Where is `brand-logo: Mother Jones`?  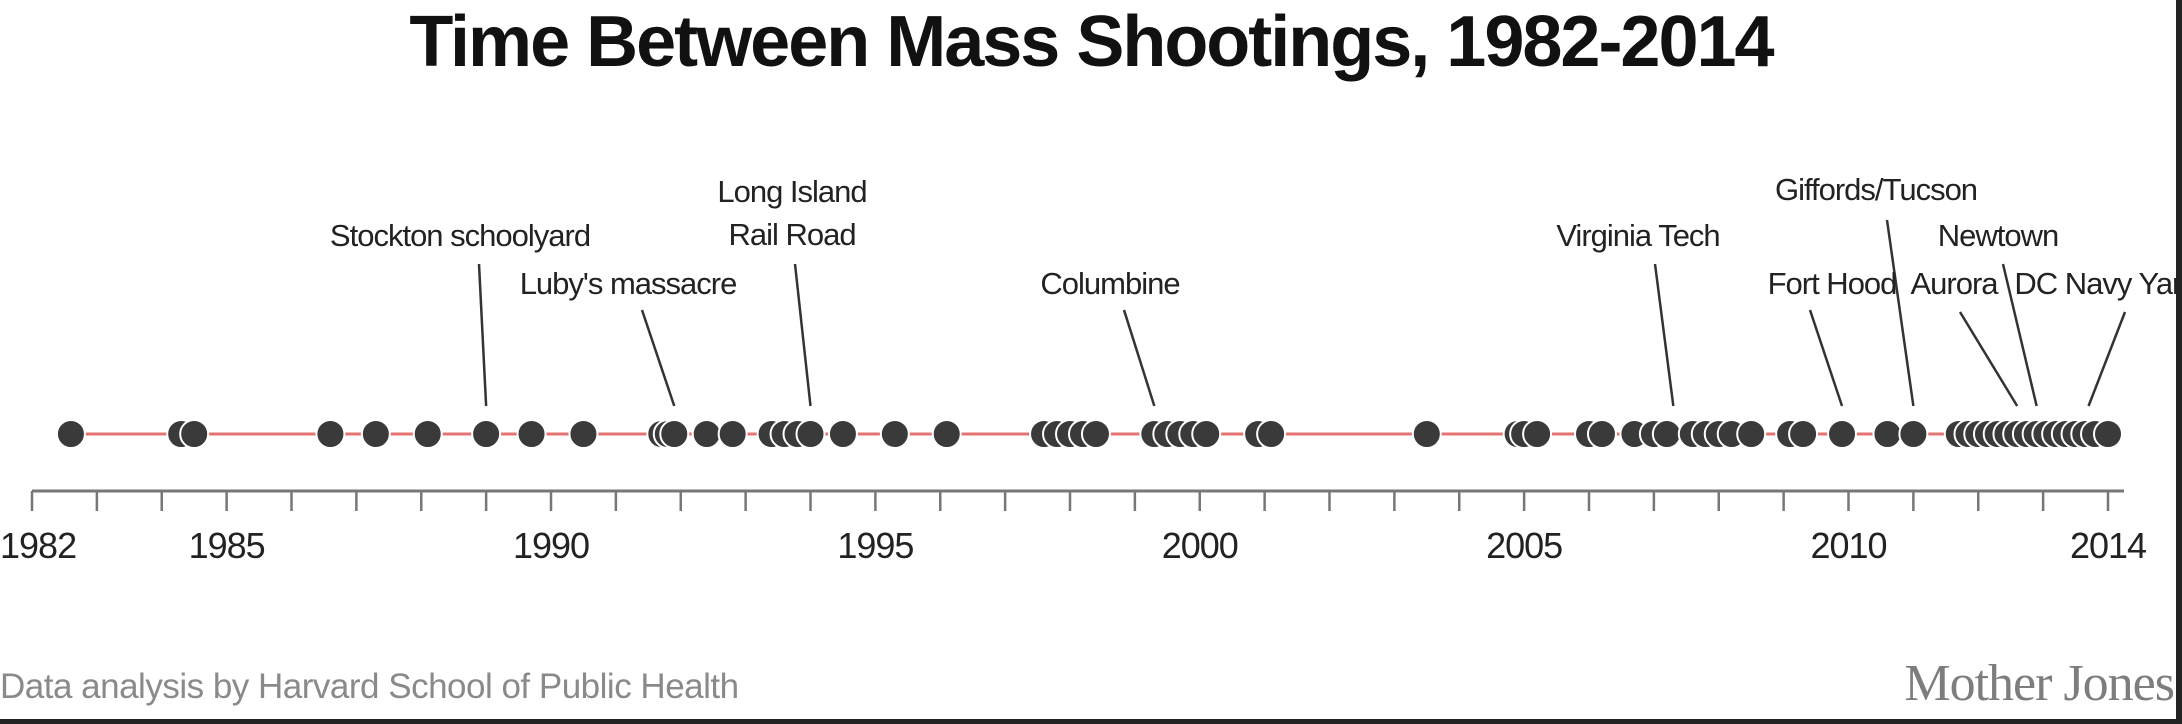 brand-logo: Mother Jones is located at coordinates (2039, 683).